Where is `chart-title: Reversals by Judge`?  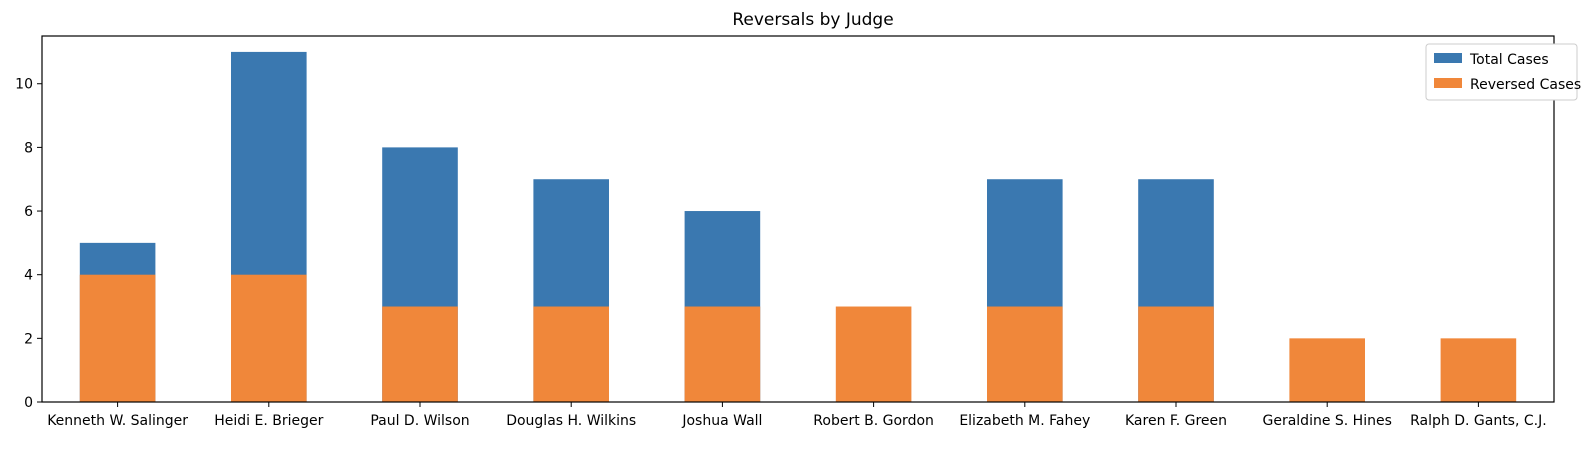
chart-title: Reversals by Judge is located at coordinates (812, 20).